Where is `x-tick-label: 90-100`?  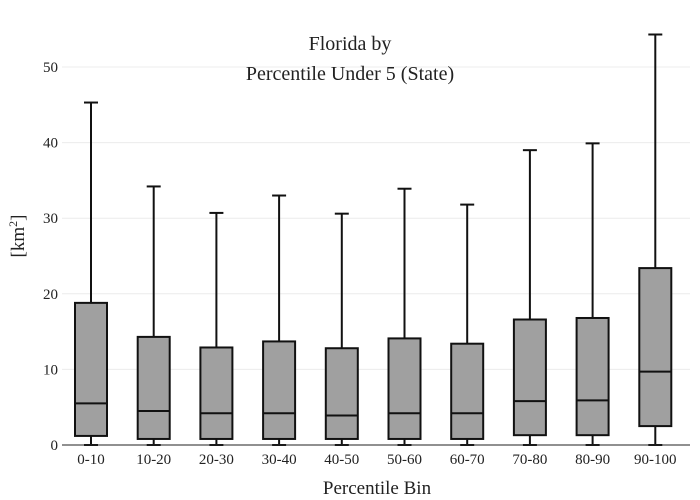
x-tick-label: 90-100 is located at coordinates (655, 460).